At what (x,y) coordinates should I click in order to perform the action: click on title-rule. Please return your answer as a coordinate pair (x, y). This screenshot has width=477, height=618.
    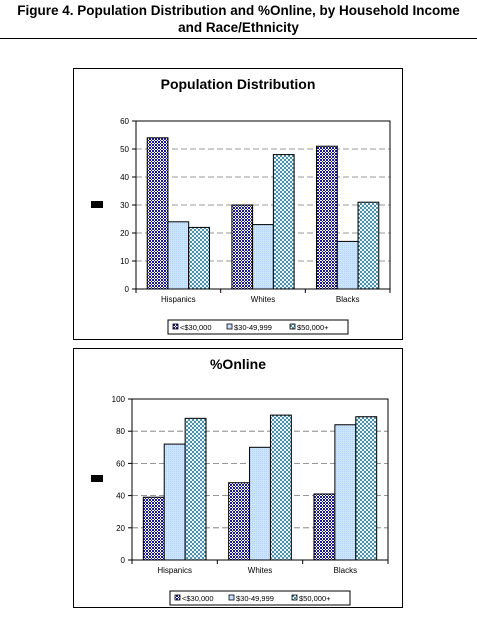
    Looking at the image, I should click on (238, 38).